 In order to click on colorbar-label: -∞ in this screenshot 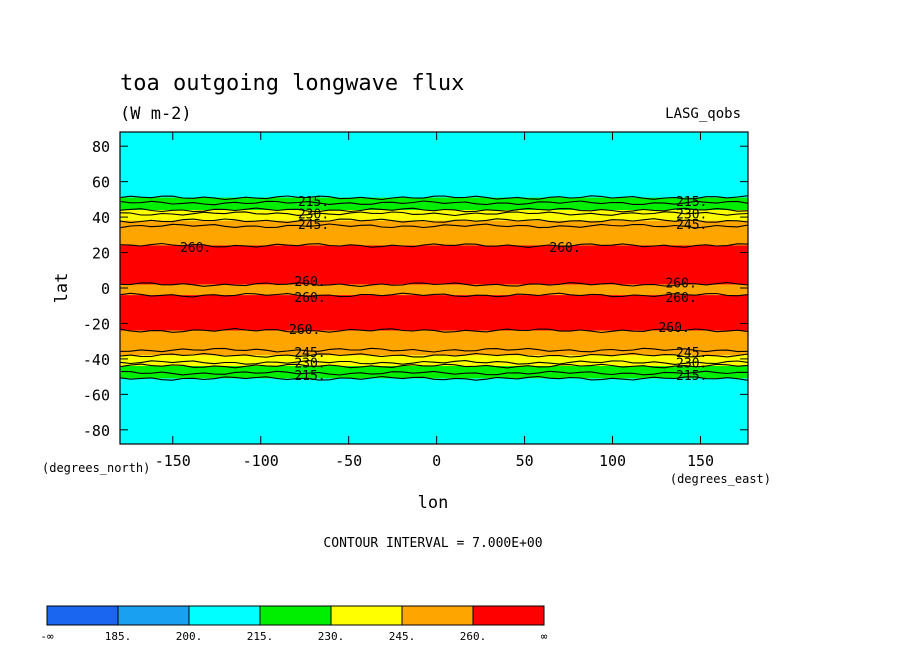, I will do `click(47, 636)`.